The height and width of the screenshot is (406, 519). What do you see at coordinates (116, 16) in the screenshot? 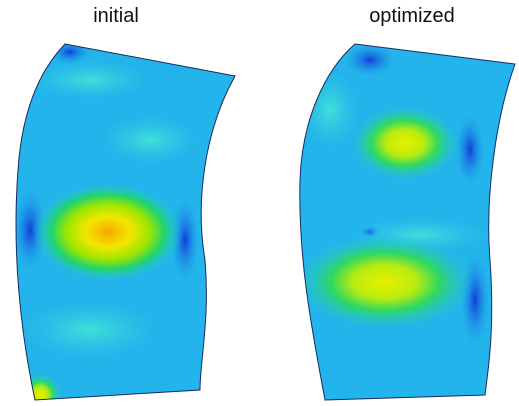
I see `panel-label: initial` at bounding box center [116, 16].